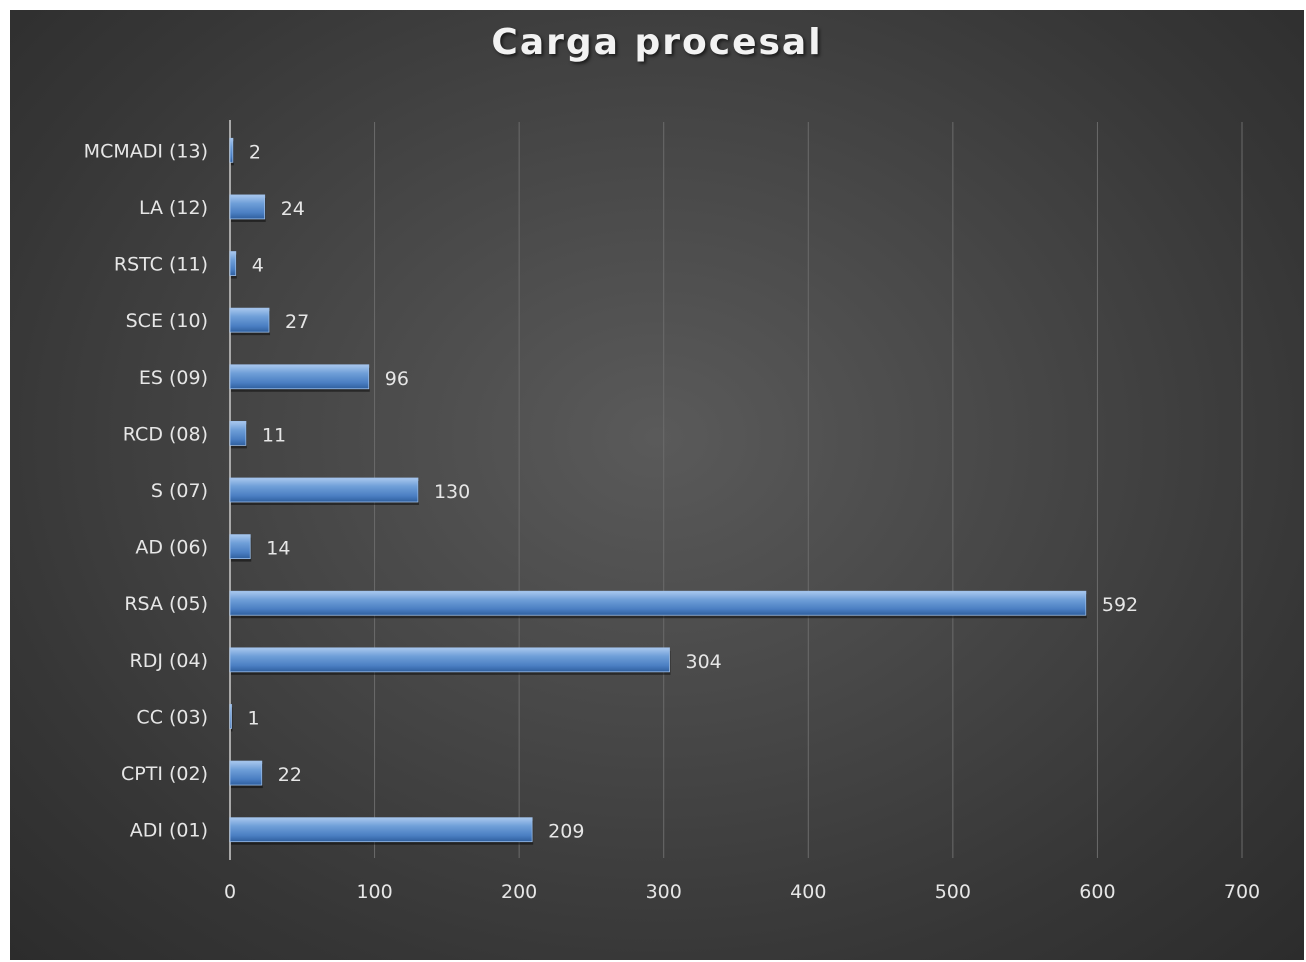 This screenshot has width=1306, height=962. What do you see at coordinates (146, 151) in the screenshot?
I see `category-label: MCMADI (13)` at bounding box center [146, 151].